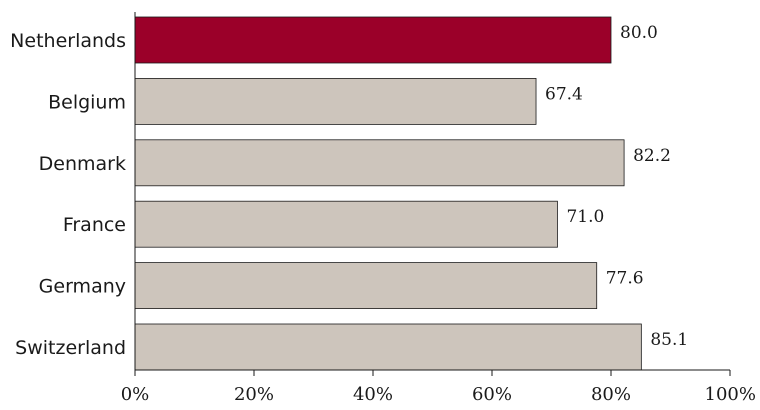 The height and width of the screenshot is (410, 760). I want to click on x-tick-label-100: 100%, so click(730, 394).